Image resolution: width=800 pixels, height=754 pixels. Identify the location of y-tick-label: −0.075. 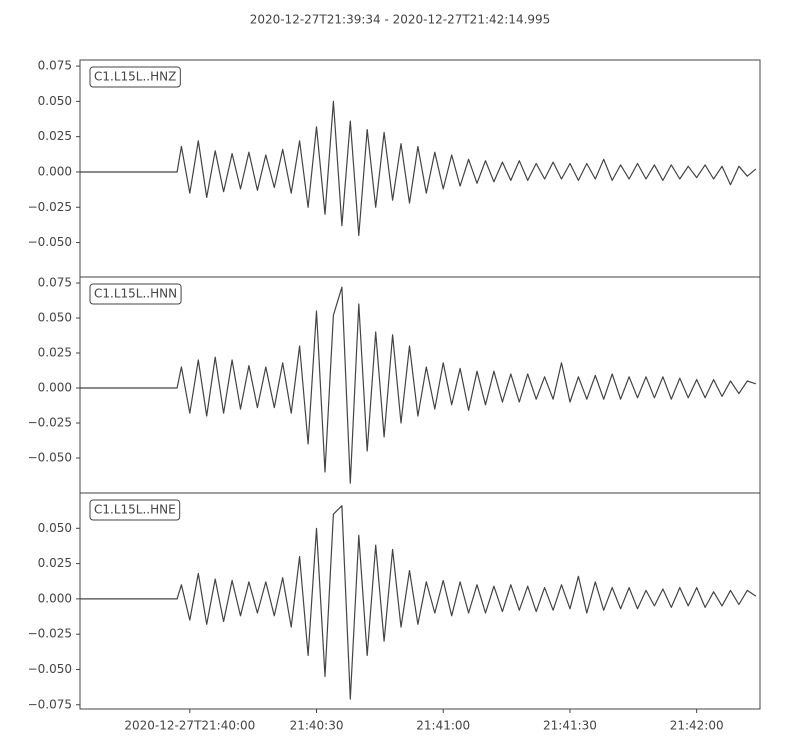
(50, 704).